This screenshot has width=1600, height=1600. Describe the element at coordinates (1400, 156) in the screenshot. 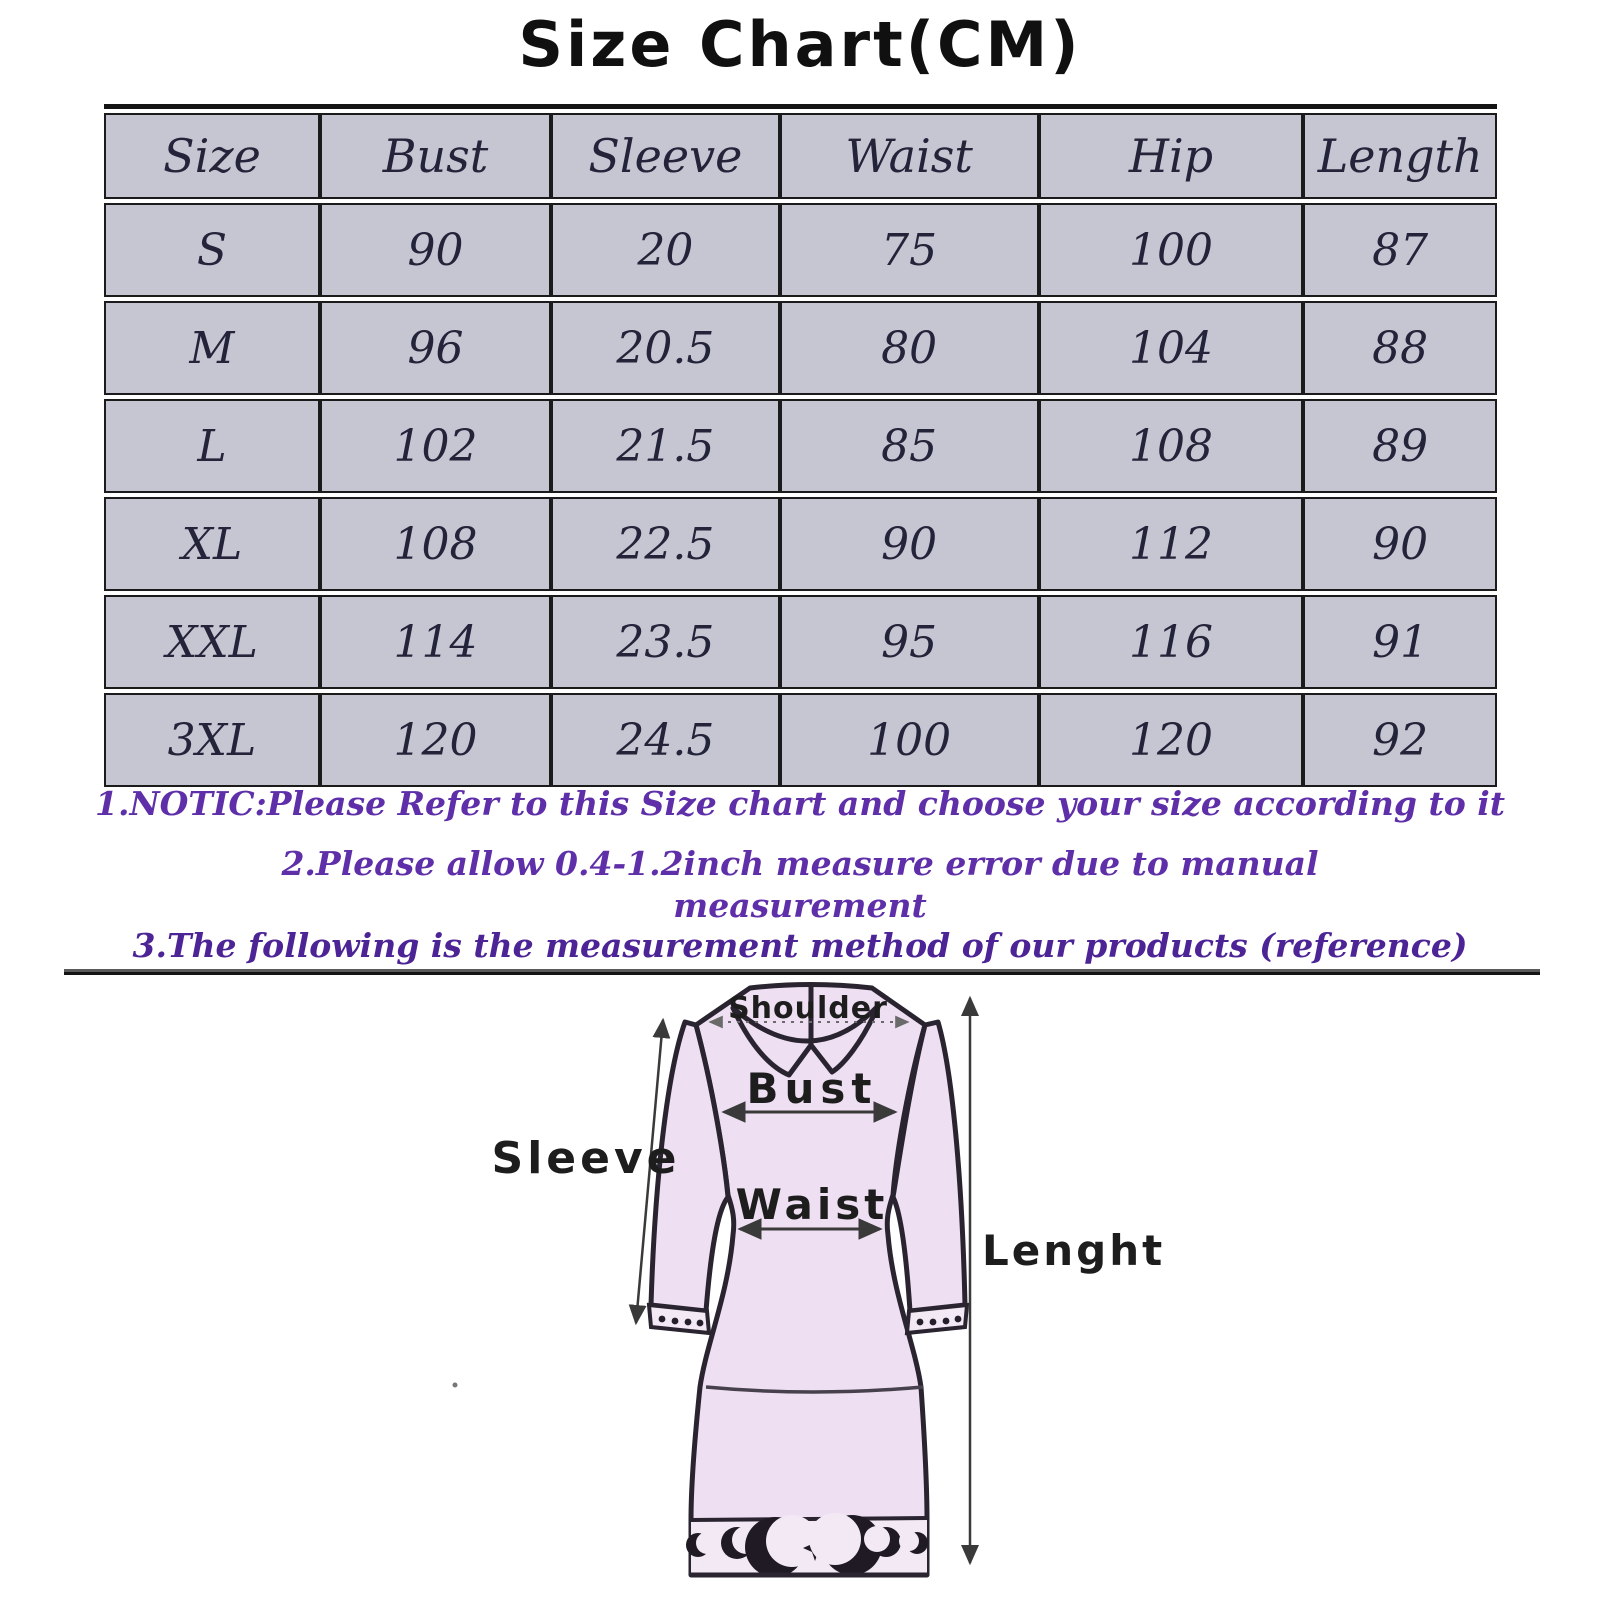

I see `table-header-cell: Length` at that location.